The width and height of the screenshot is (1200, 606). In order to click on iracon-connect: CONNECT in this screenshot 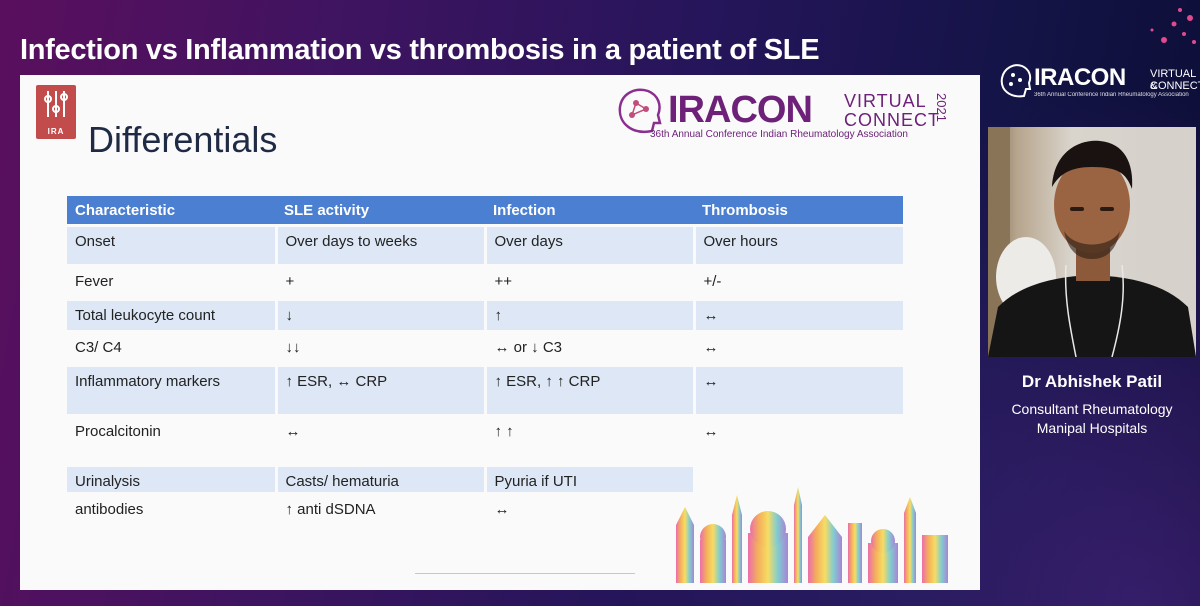, I will do `click(892, 120)`.